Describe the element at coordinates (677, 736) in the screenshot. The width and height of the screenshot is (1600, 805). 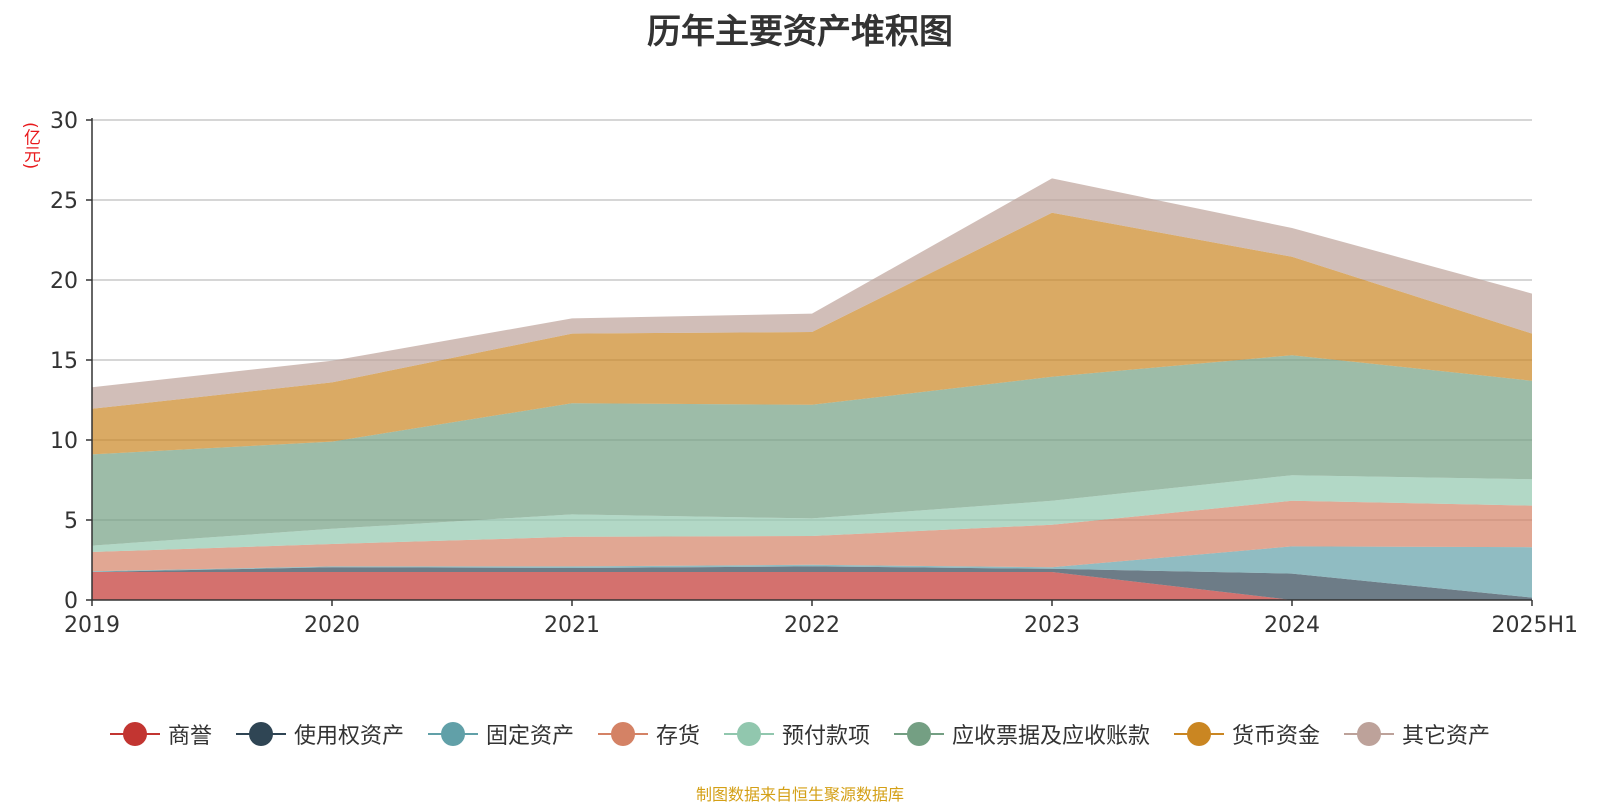
I see `legend-label: 存货` at that location.